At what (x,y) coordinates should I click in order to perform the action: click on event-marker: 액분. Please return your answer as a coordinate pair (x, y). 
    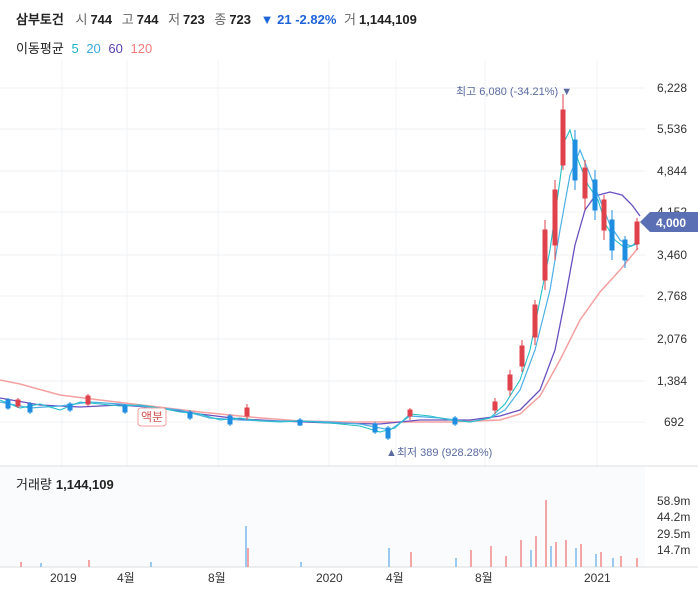
    Looking at the image, I should click on (152, 417).